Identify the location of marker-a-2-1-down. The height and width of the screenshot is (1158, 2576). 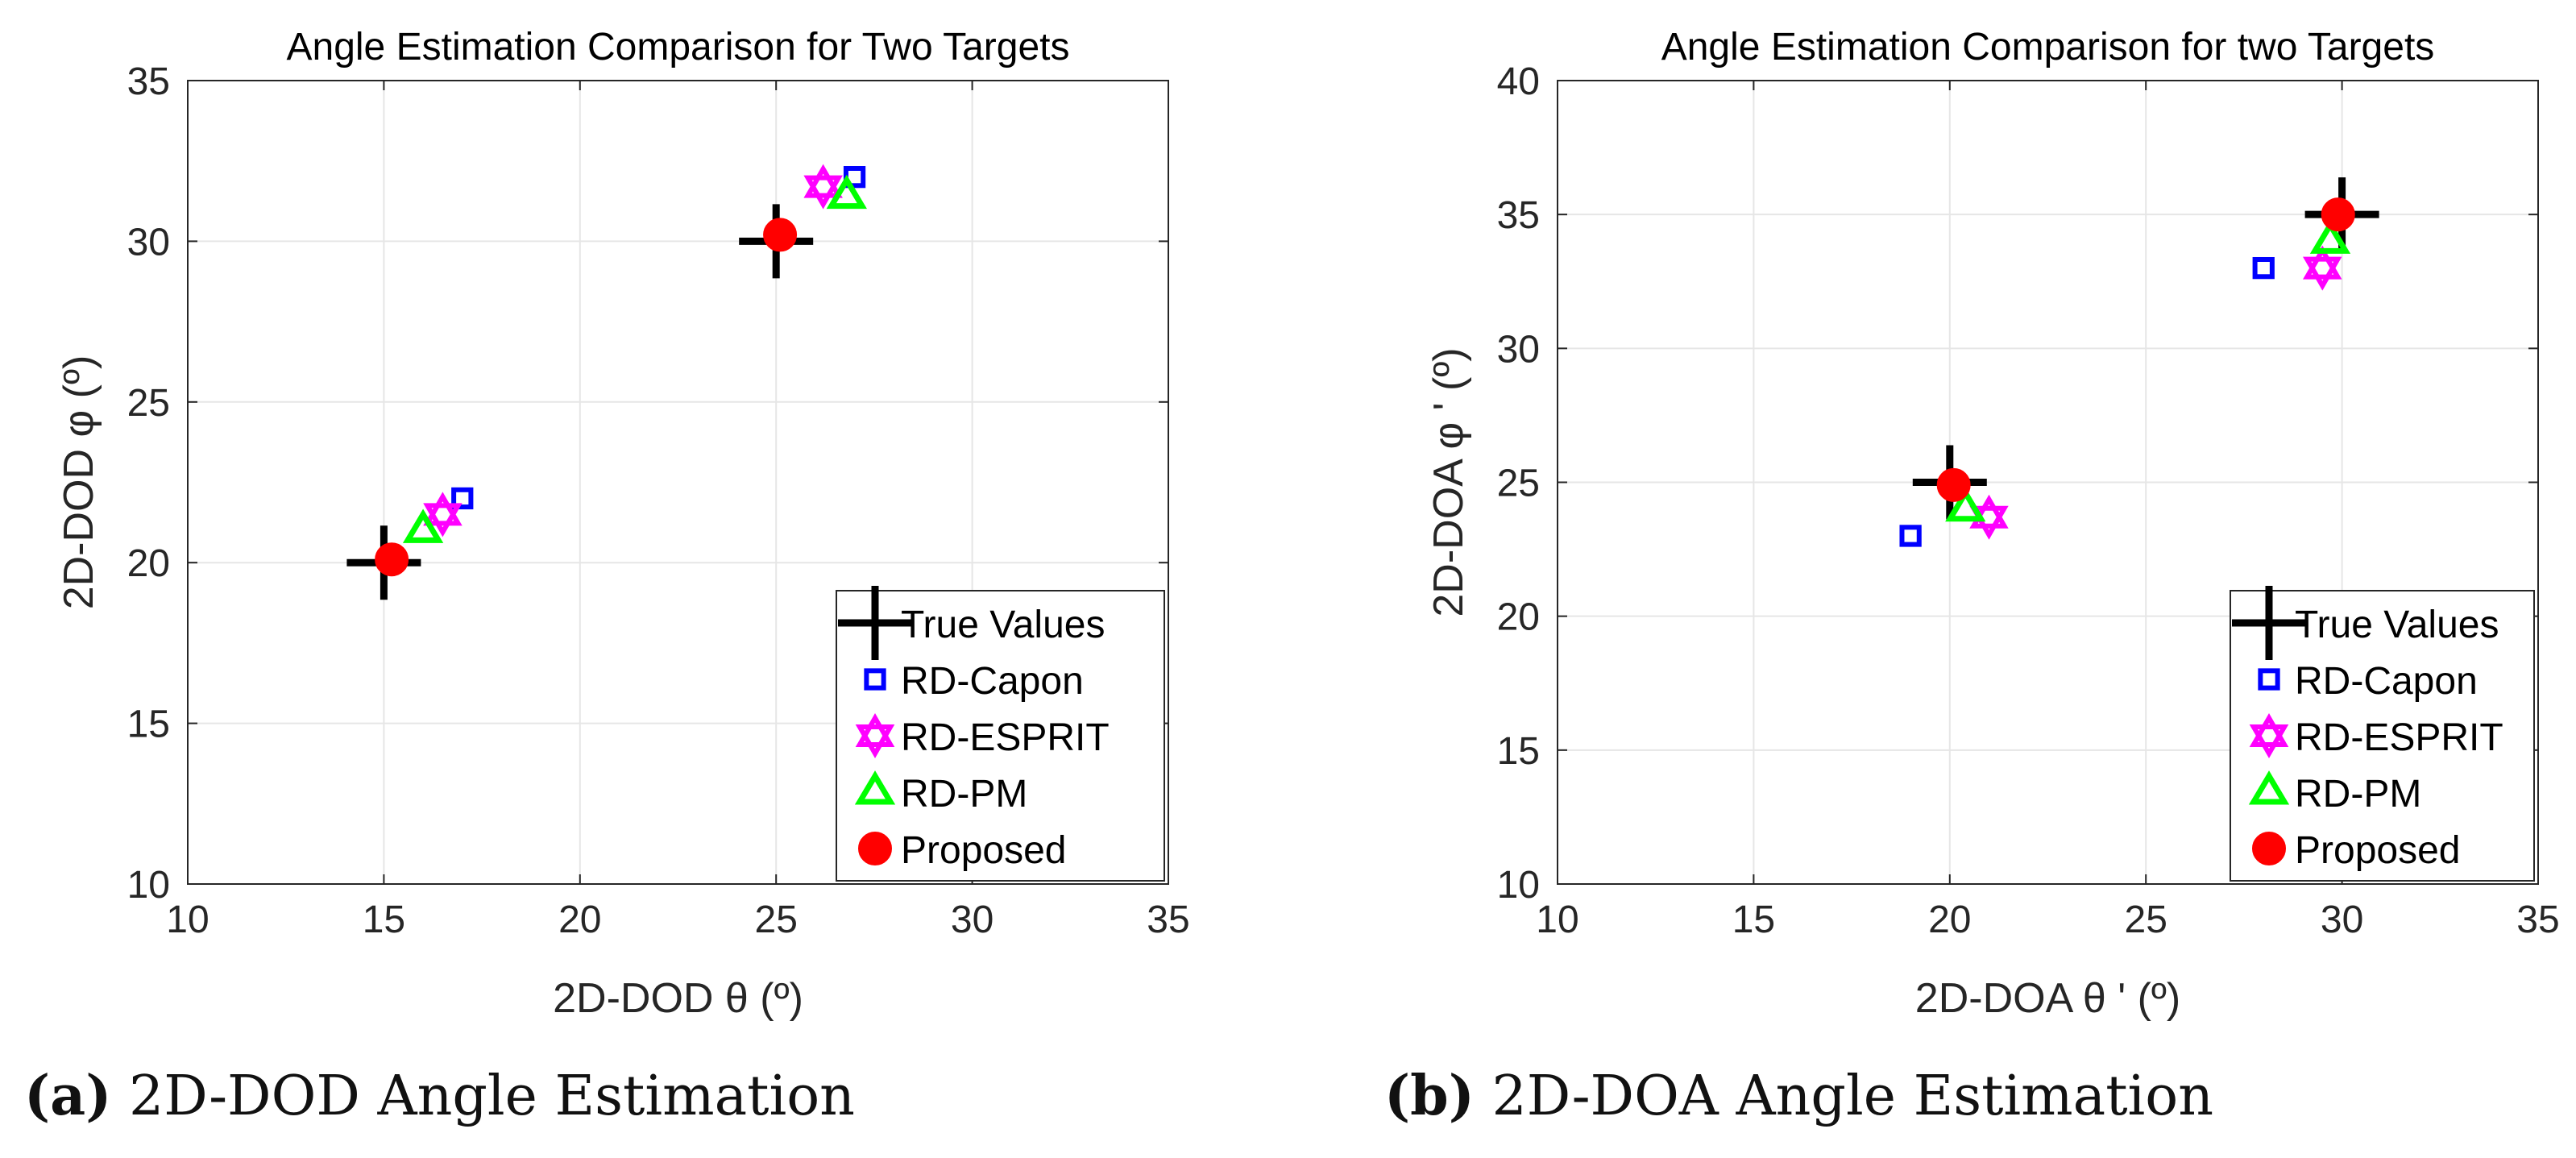
(823, 192).